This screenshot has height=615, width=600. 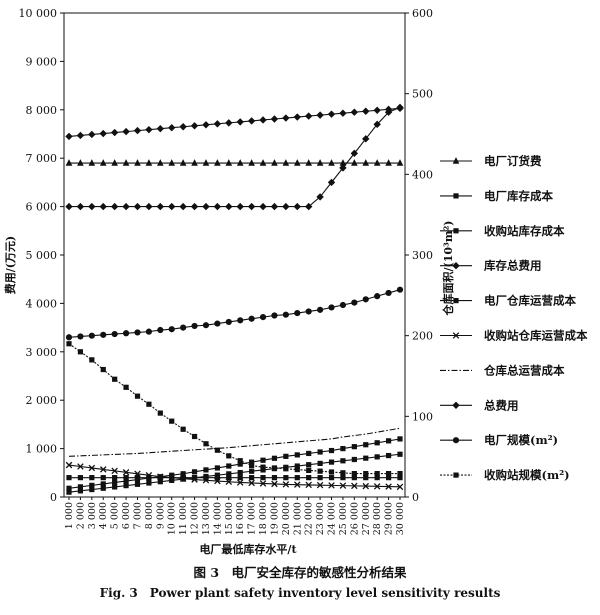 What do you see at coordinates (389, 518) in the screenshot?
I see `x-tick-label: 29 000` at bounding box center [389, 518].